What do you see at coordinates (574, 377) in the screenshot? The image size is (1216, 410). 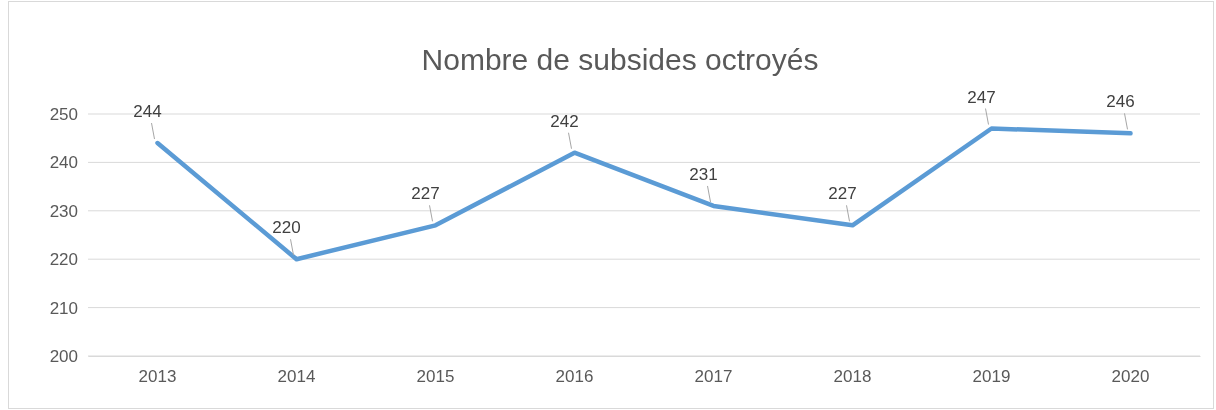 I see `x-tick-label: 2016` at bounding box center [574, 377].